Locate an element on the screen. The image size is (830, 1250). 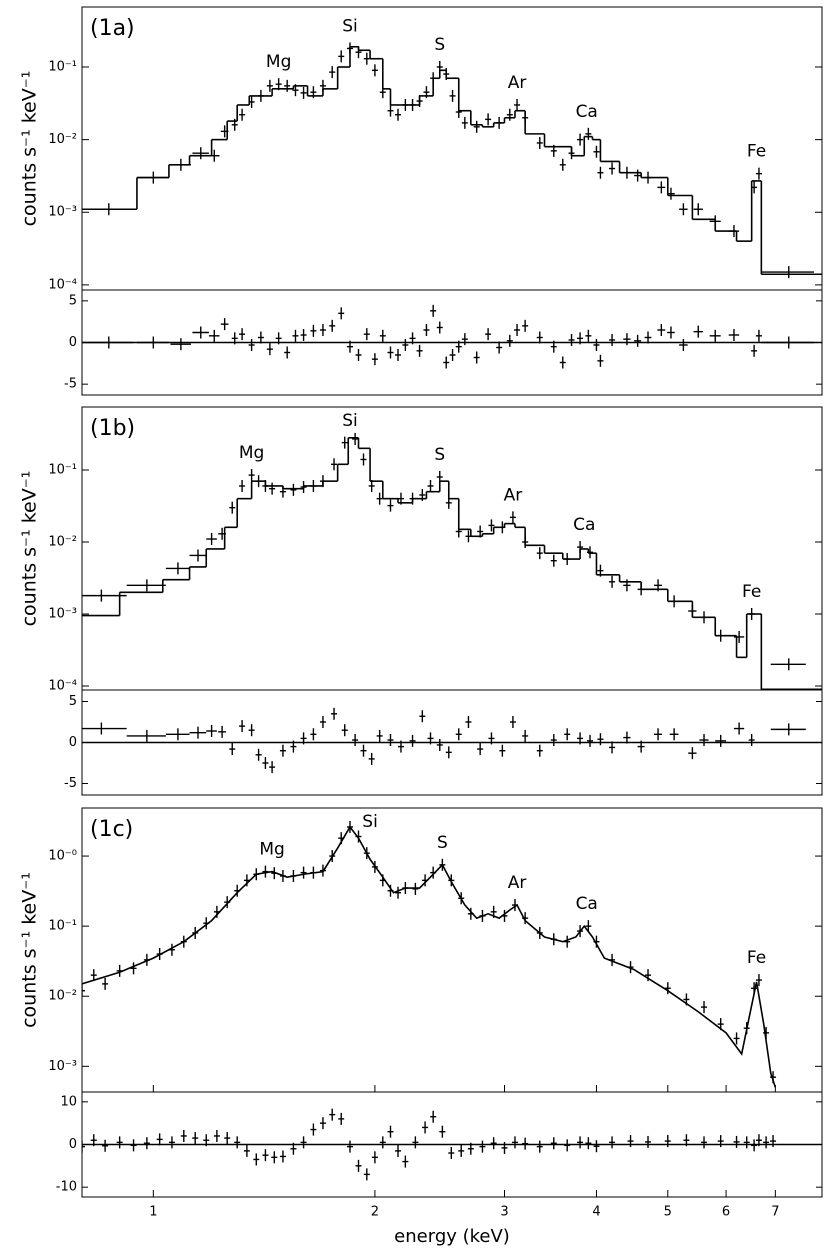
x-tick-label: 1 is located at coordinates (153, 1212).